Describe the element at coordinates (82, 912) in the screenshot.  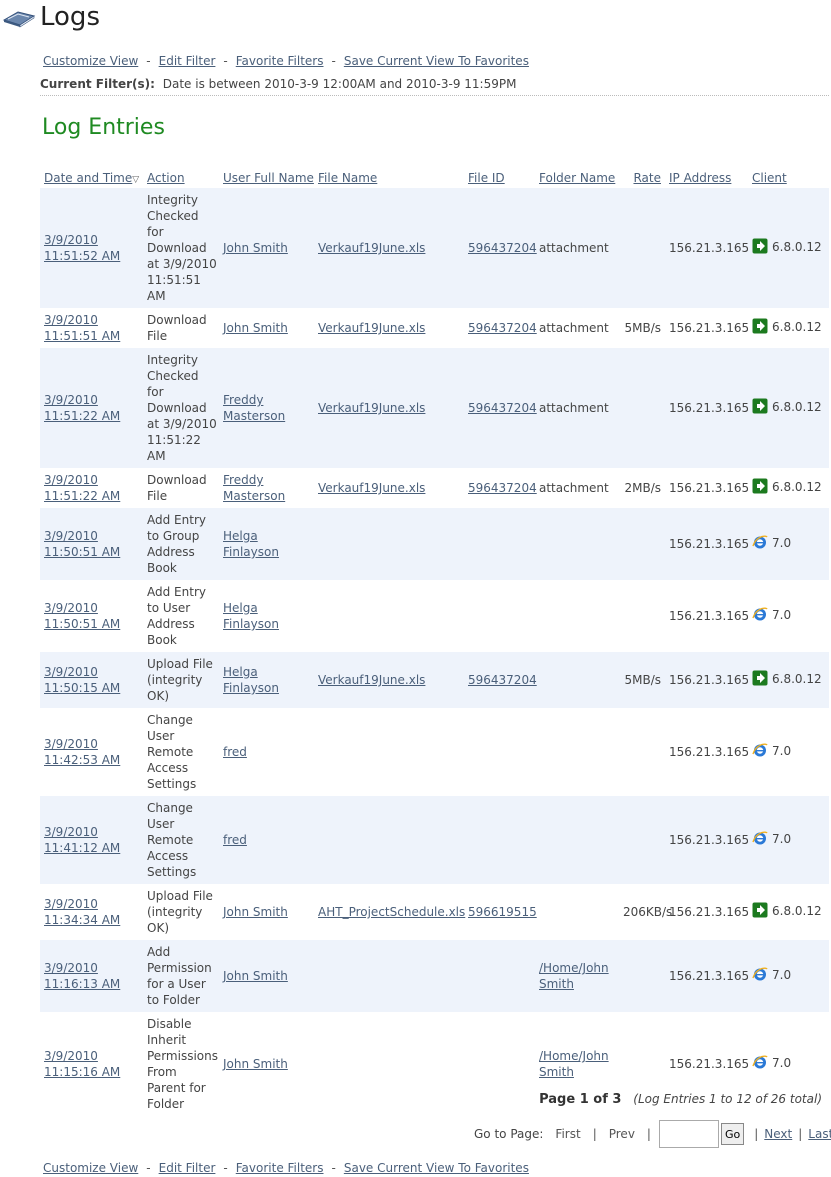
I see `date-link: 3/9/2010 11:34:34 AM` at that location.